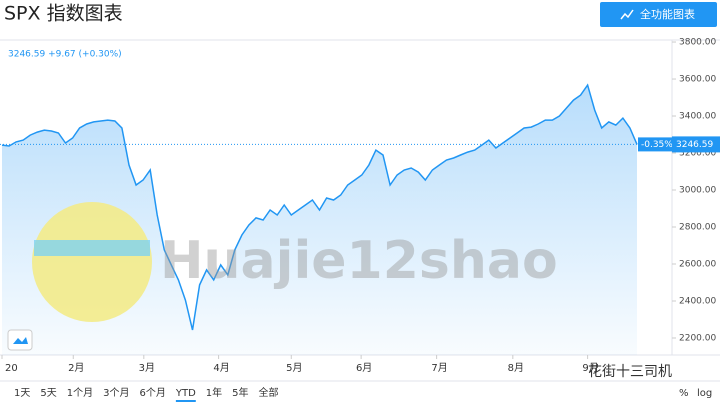 This screenshot has width=720, height=408. I want to click on x-tick-label: 5月, so click(294, 368).